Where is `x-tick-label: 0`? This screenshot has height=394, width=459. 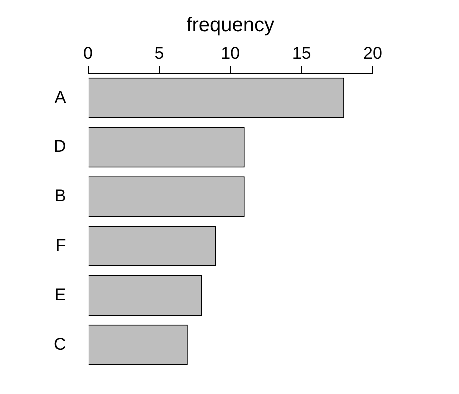
x-tick-label: 0 is located at coordinates (89, 53).